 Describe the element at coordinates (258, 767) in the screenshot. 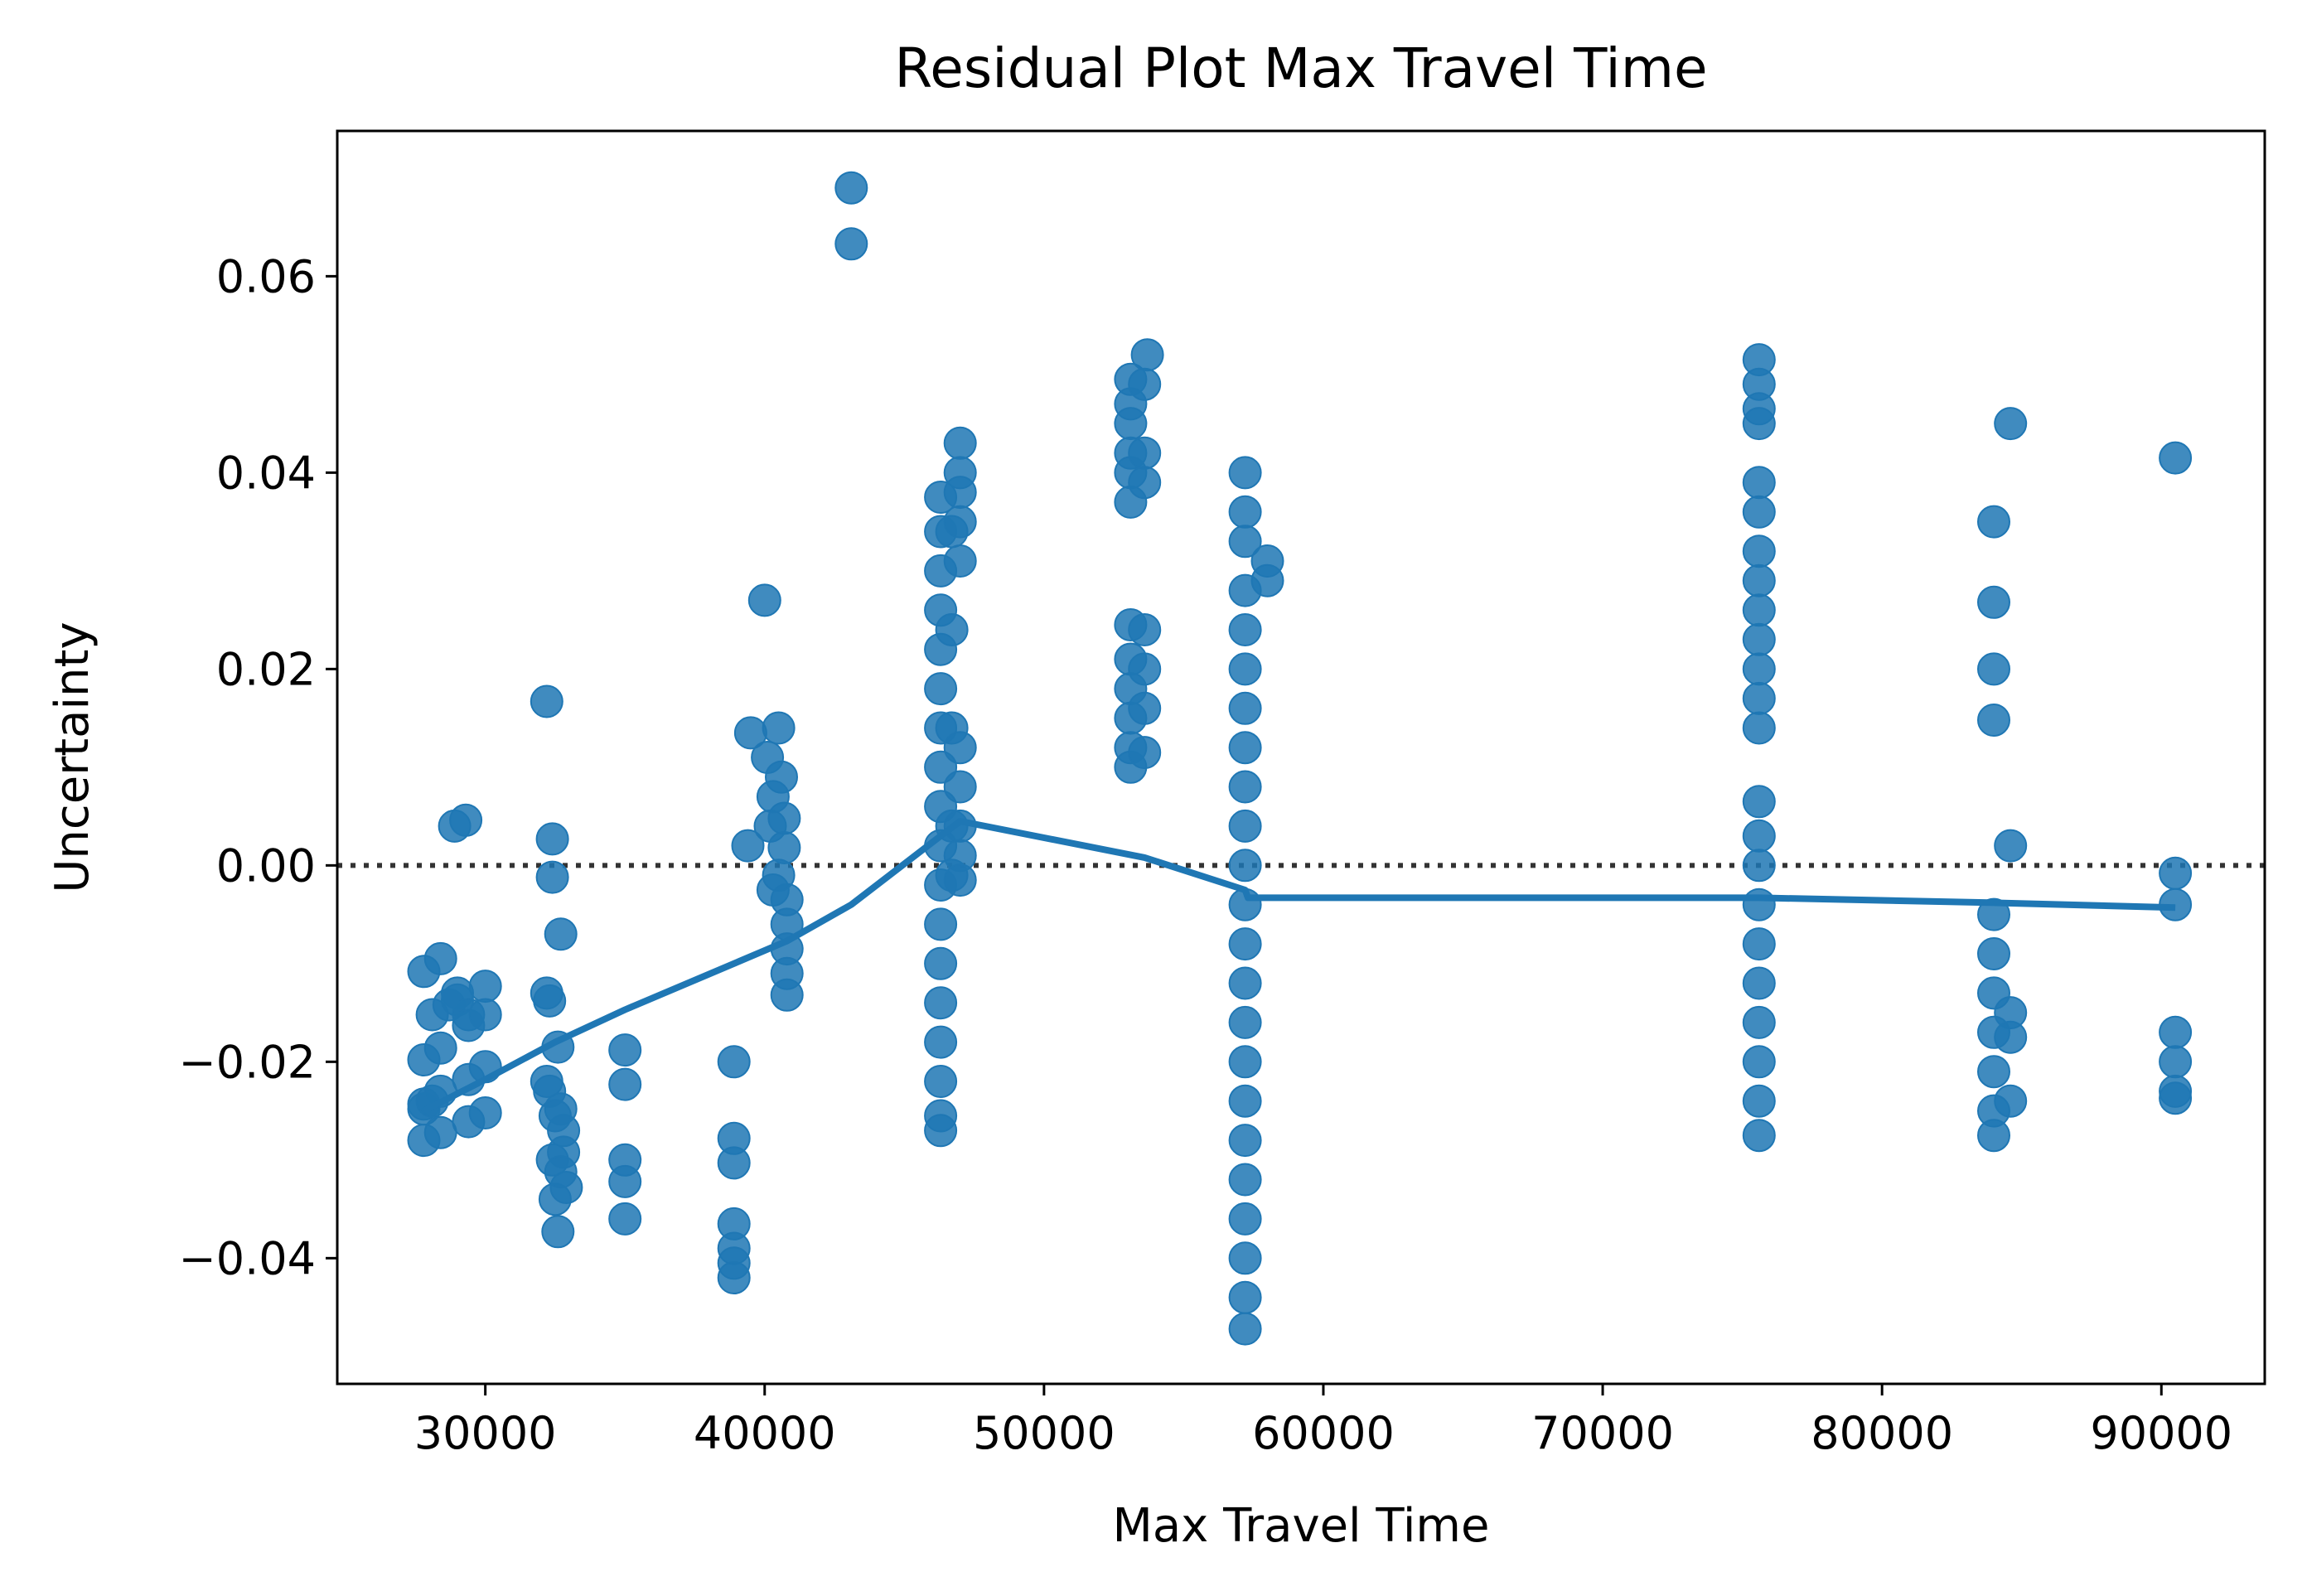

I see `y-axis: −0.04 −0.02 0.00 0.02 0.04 0.06` at that location.